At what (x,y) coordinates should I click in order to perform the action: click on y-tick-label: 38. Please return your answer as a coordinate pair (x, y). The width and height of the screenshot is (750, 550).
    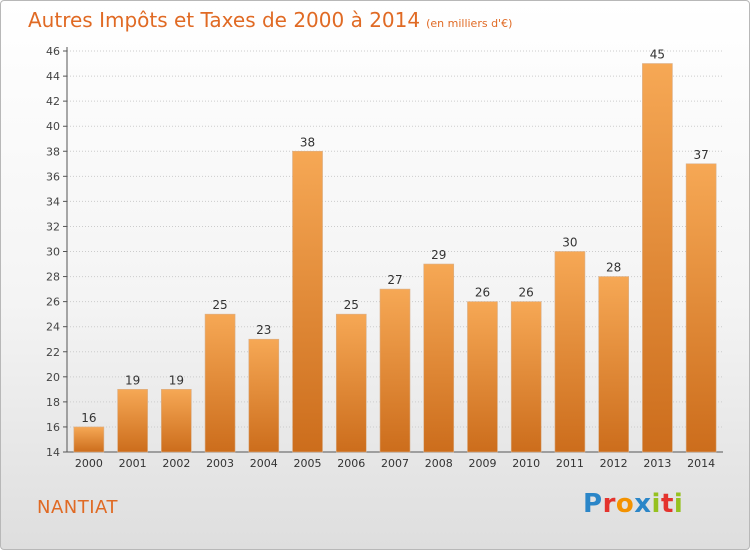
    Looking at the image, I should click on (53, 151).